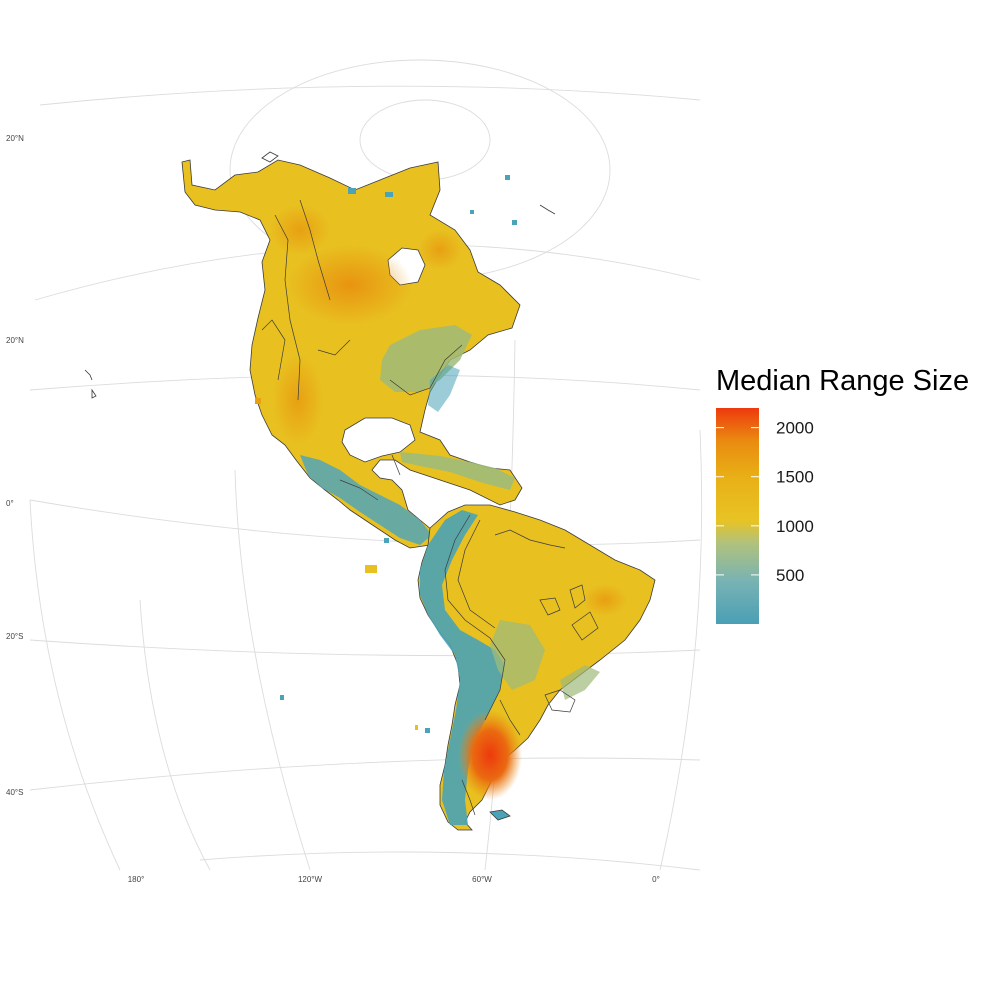 This screenshot has width=1000, height=1000. What do you see at coordinates (14, 636) in the screenshot?
I see `latitude-tick-label: 20°S` at bounding box center [14, 636].